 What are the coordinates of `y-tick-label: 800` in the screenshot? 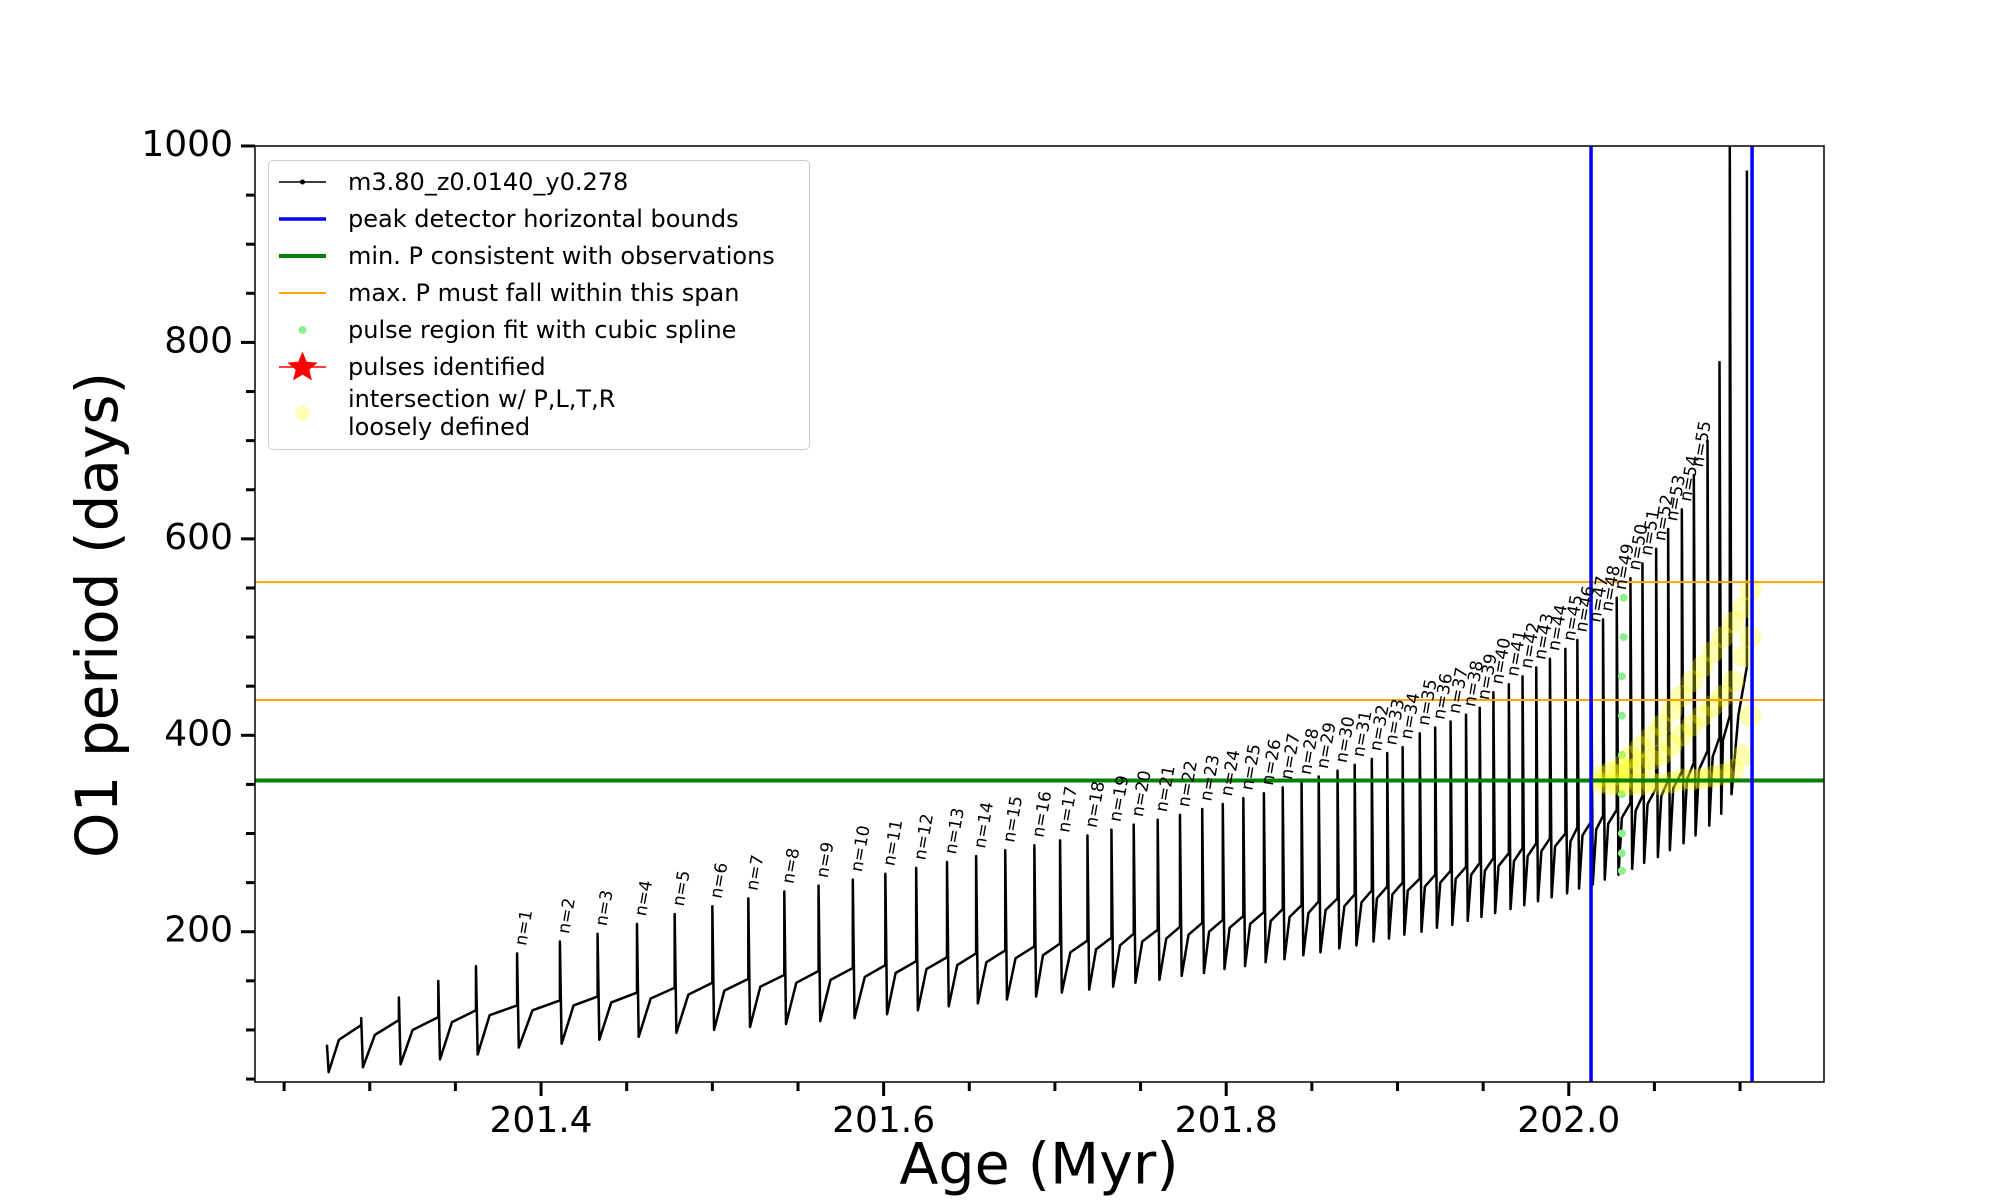 It's located at (198, 340).